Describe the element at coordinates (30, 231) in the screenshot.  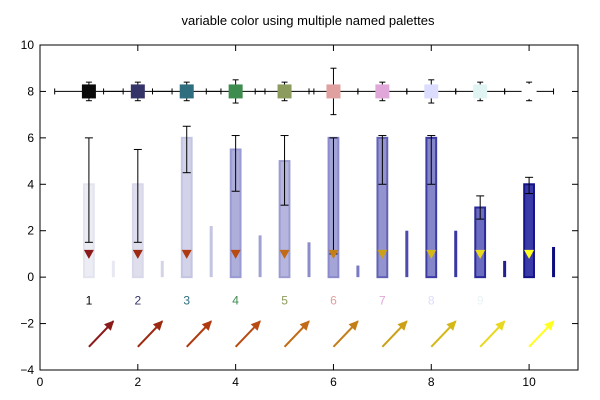
I see `y-tick-label: 2` at that location.